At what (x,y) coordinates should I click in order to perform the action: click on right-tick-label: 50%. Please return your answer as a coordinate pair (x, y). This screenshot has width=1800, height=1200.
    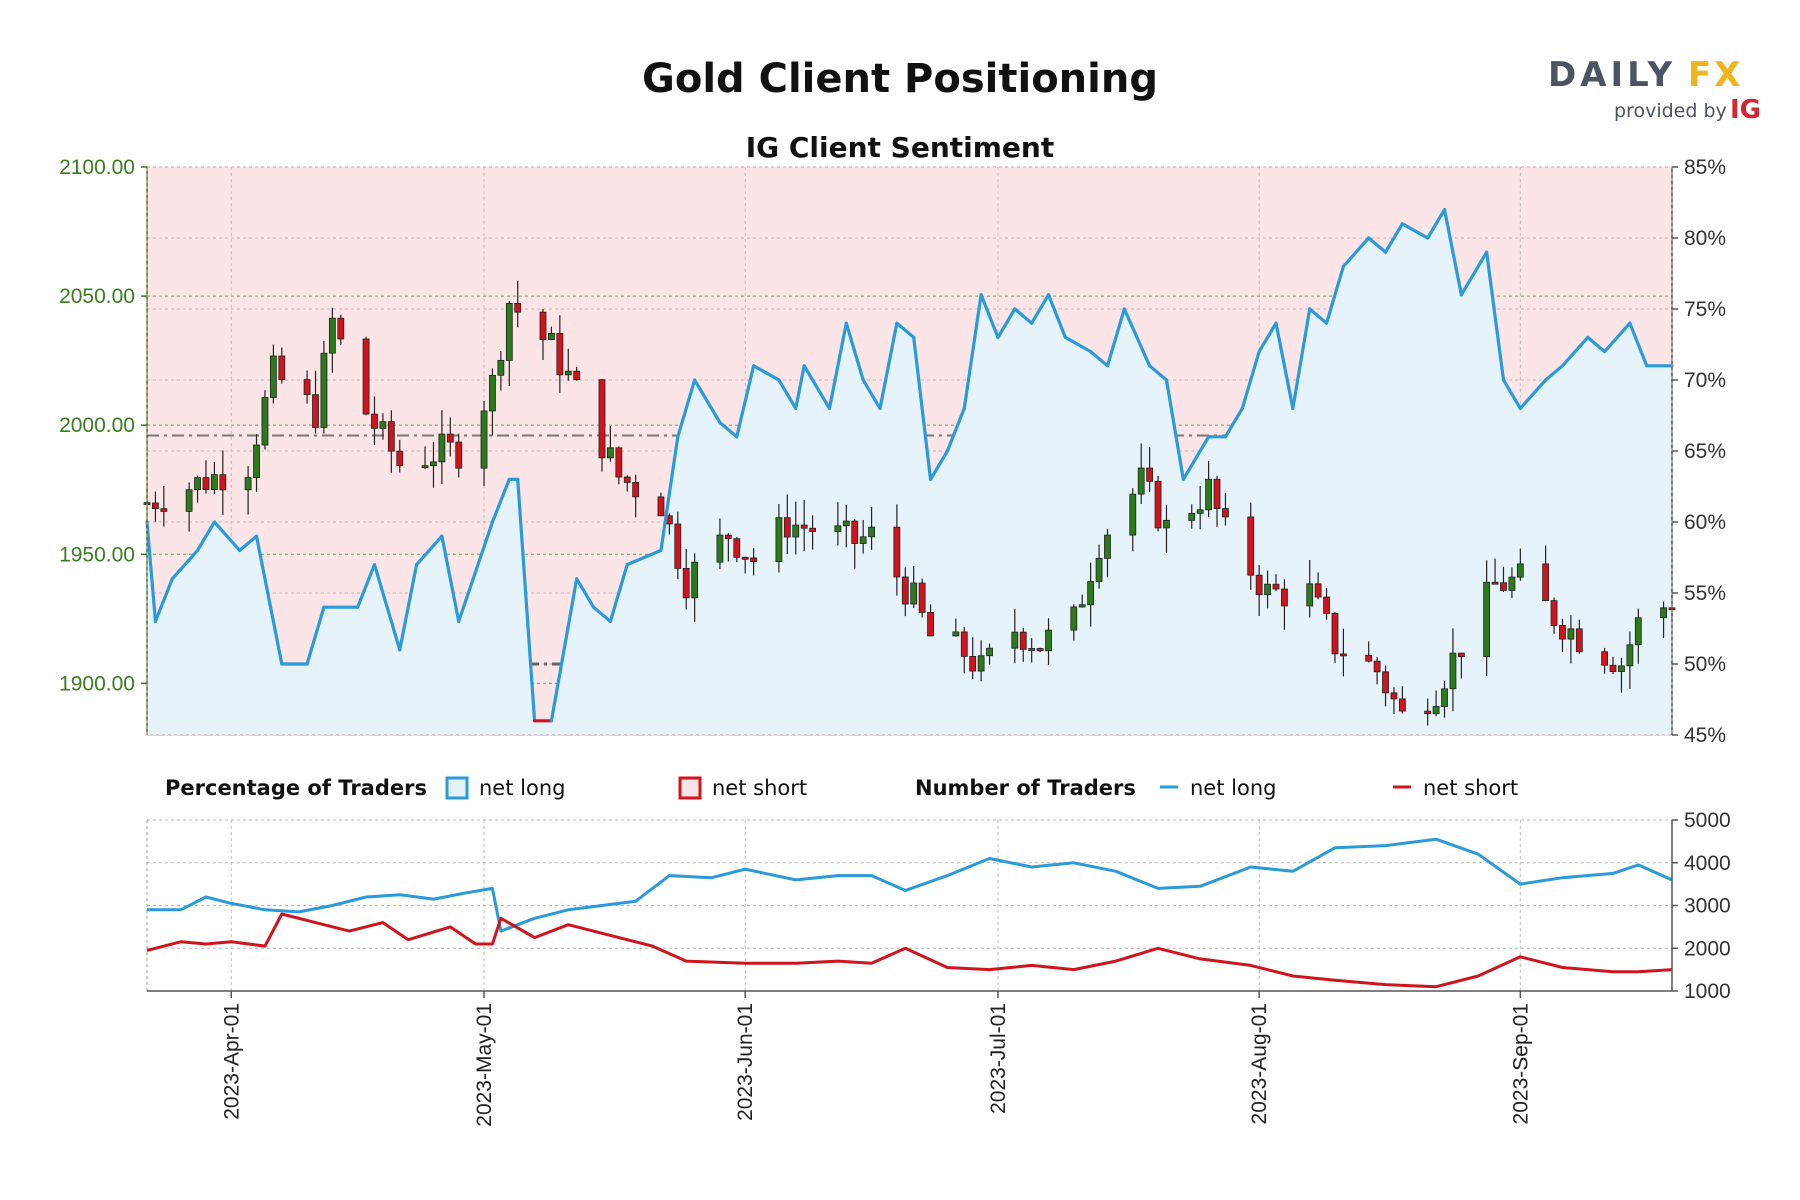
    Looking at the image, I should click on (1705, 664).